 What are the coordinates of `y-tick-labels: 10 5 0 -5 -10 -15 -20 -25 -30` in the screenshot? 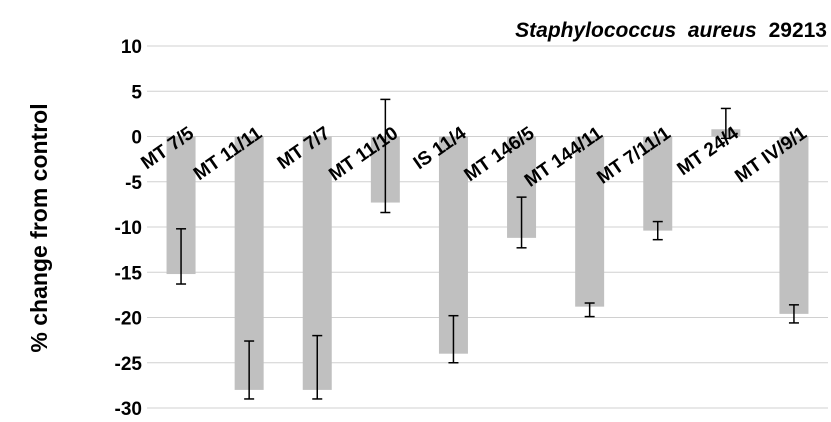 It's located at (129, 228).